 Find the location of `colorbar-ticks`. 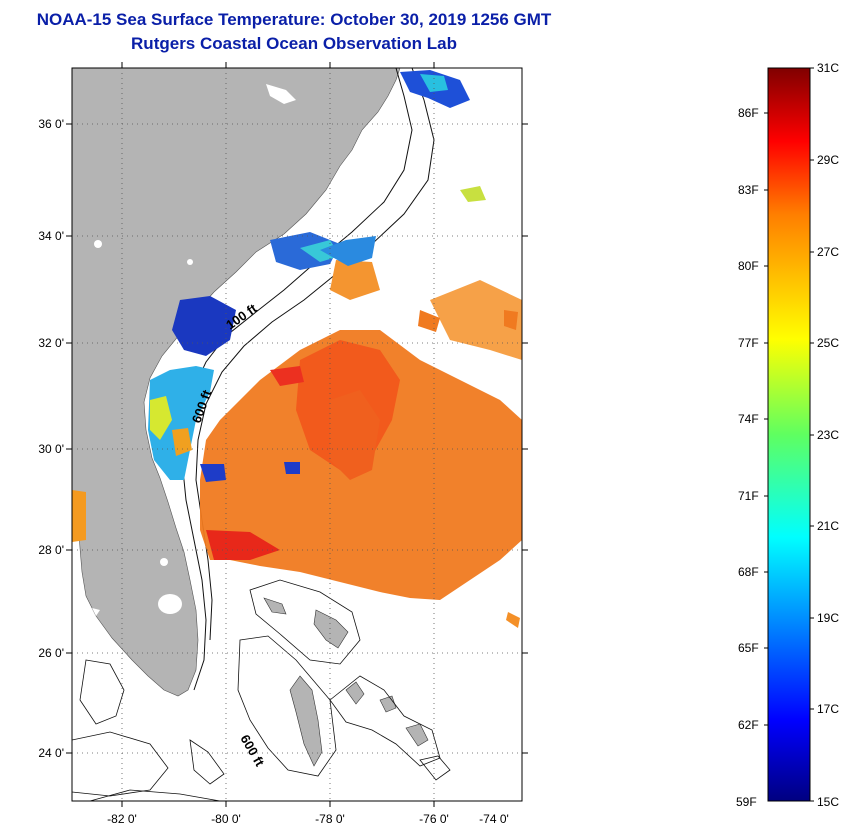

colorbar-ticks is located at coordinates (789, 434).